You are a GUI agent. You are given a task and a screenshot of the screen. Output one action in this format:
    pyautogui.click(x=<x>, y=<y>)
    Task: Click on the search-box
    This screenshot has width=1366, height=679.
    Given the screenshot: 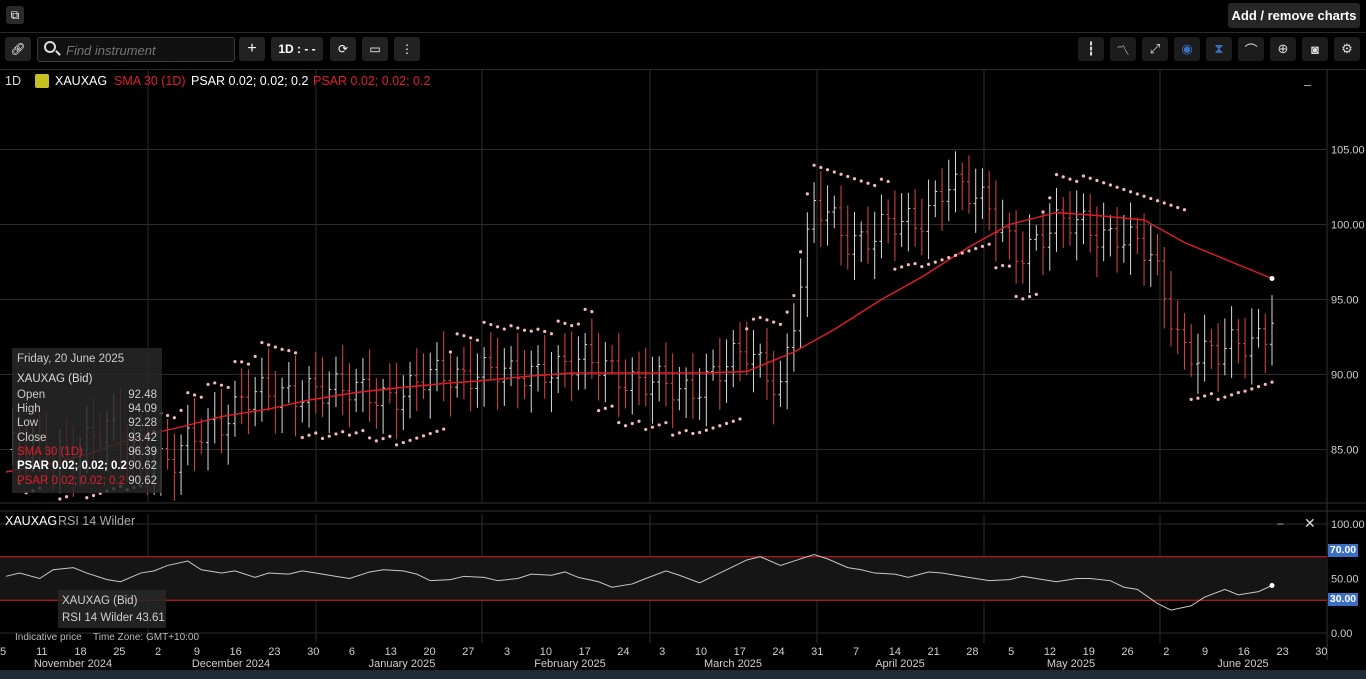 What is the action you would take?
    pyautogui.click(x=136, y=49)
    